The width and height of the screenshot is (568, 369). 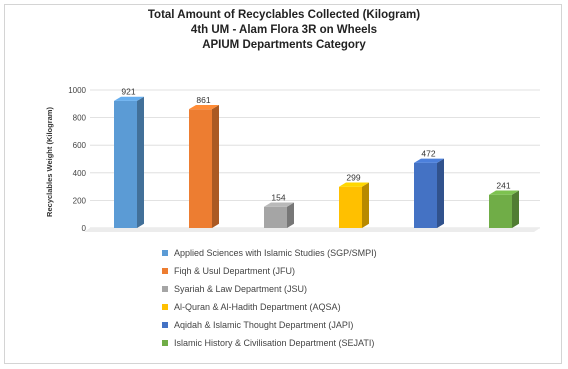 I want to click on y-axis-label: Recyclables Weight (Kilogram), so click(x=49, y=162).